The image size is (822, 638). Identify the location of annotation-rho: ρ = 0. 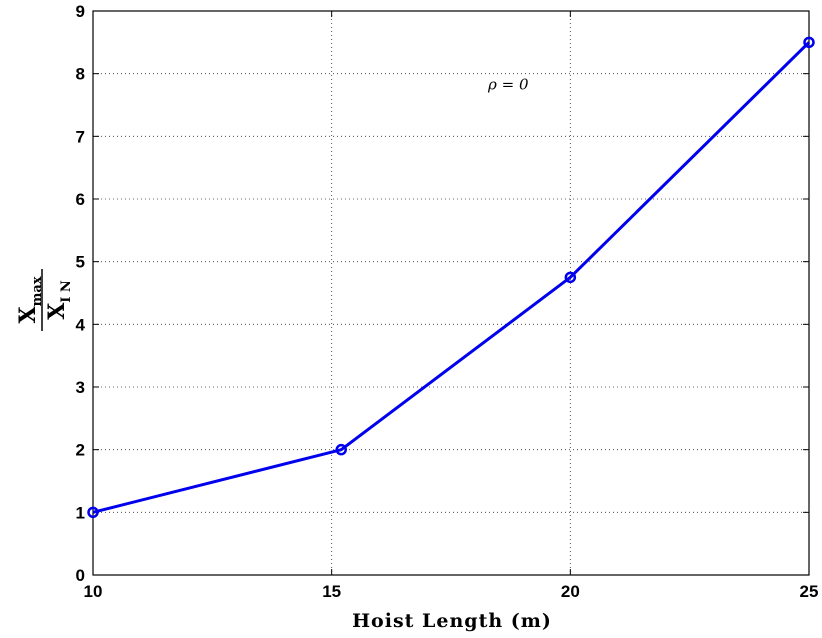
(508, 84).